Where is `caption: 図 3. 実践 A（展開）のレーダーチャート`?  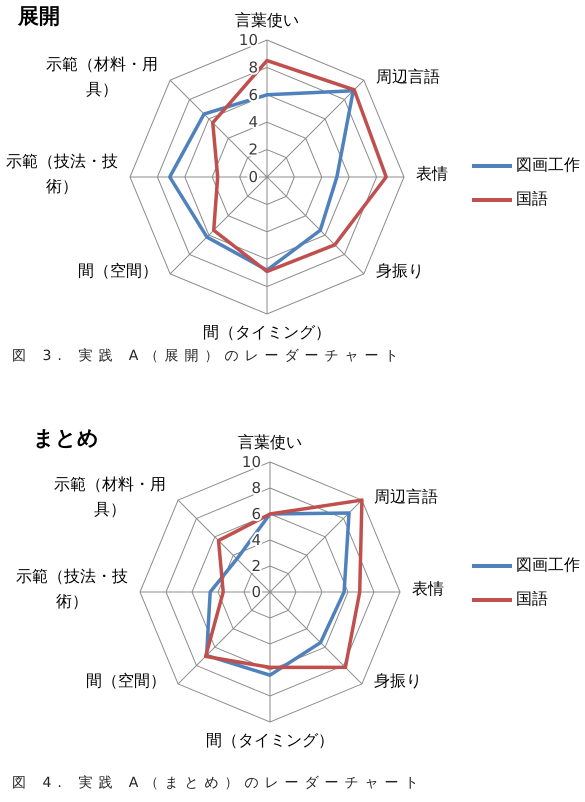
caption: 図 3. 実践 A（展開）のレーダーチャート is located at coordinates (208, 356).